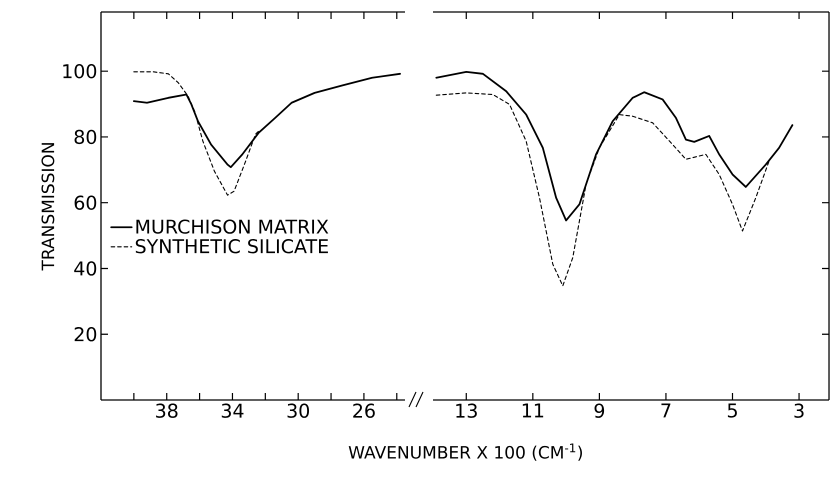 The width and height of the screenshot is (830, 485). Describe the element at coordinates (533, 411) in the screenshot. I see `x-tick-label: 11` at that location.